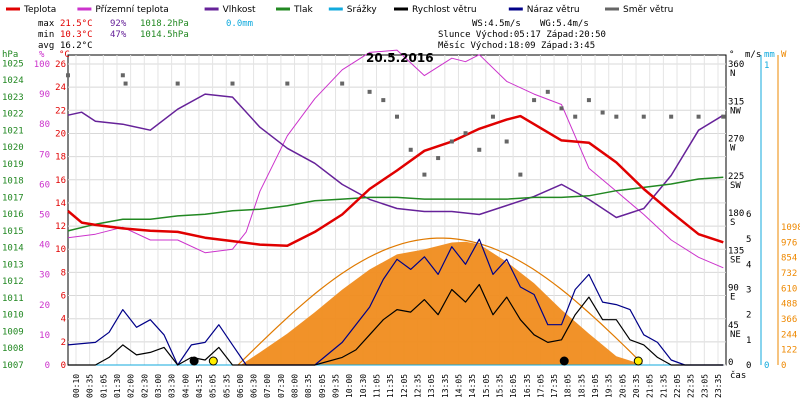 This screenshot has height=400, width=800. What do you see at coordinates (60, 181) in the screenshot?
I see `tick-label-temp: 16` at bounding box center [60, 181].